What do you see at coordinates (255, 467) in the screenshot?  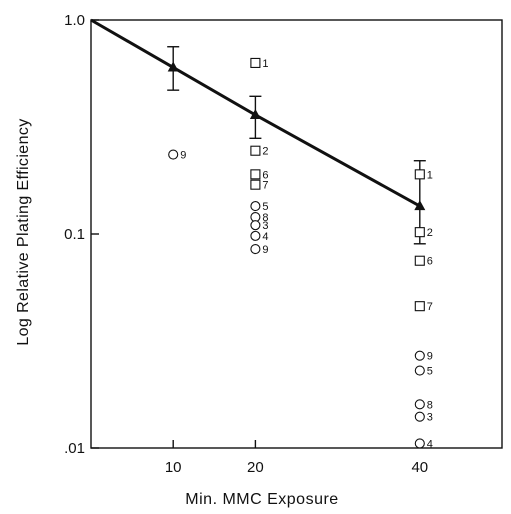 I see `x-tick-label: 20` at bounding box center [255, 467].